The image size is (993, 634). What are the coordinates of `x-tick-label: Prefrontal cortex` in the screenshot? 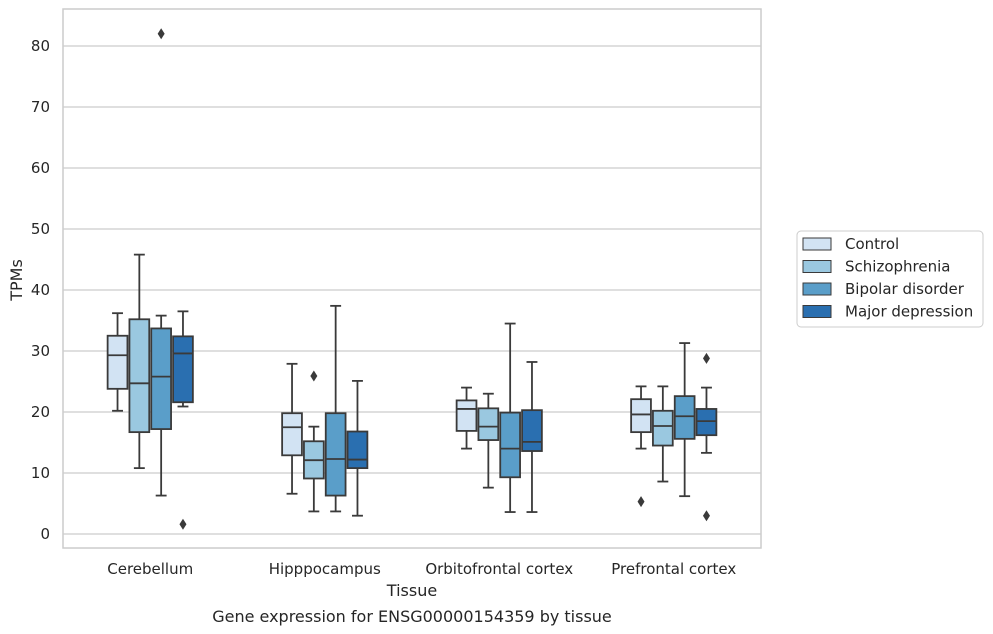 It's located at (673, 569).